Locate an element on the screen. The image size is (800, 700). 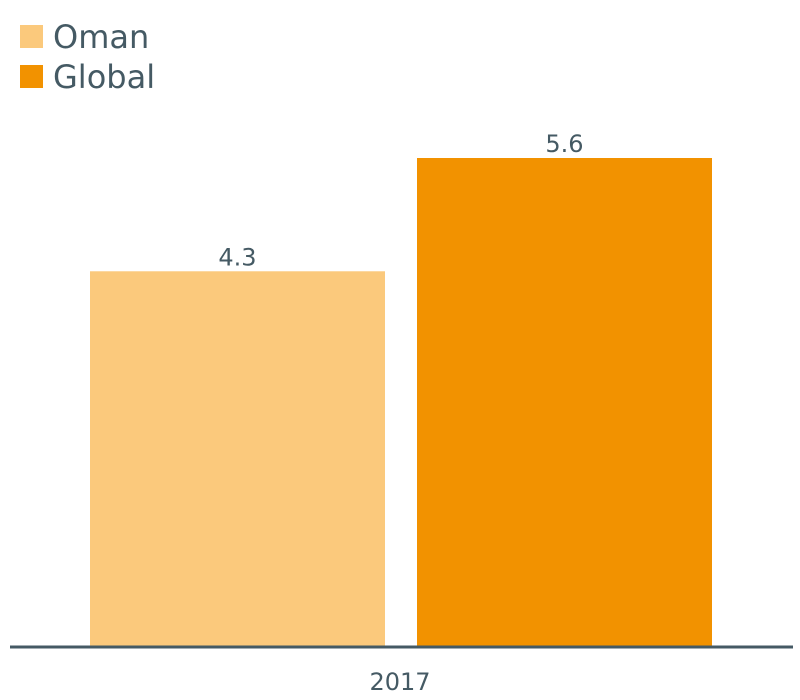
legend: Oman Global is located at coordinates (87, 57).